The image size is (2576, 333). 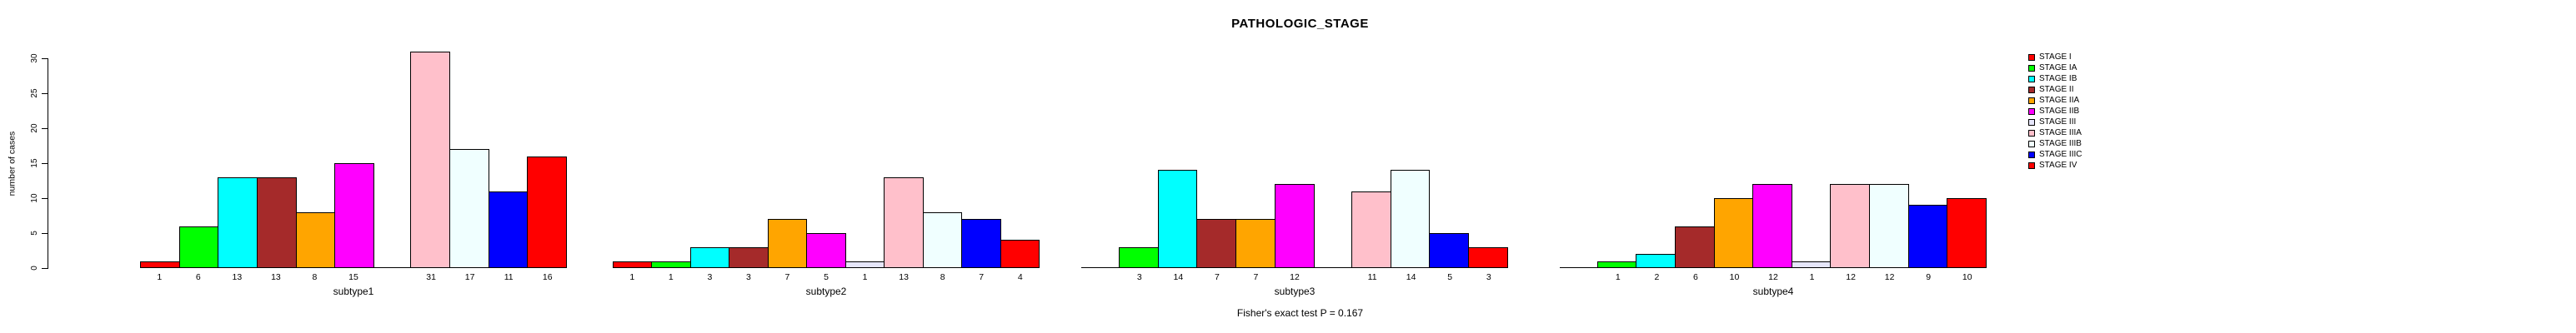 I want to click on legend-item: STAGE IIIB, so click(x=2055, y=144).